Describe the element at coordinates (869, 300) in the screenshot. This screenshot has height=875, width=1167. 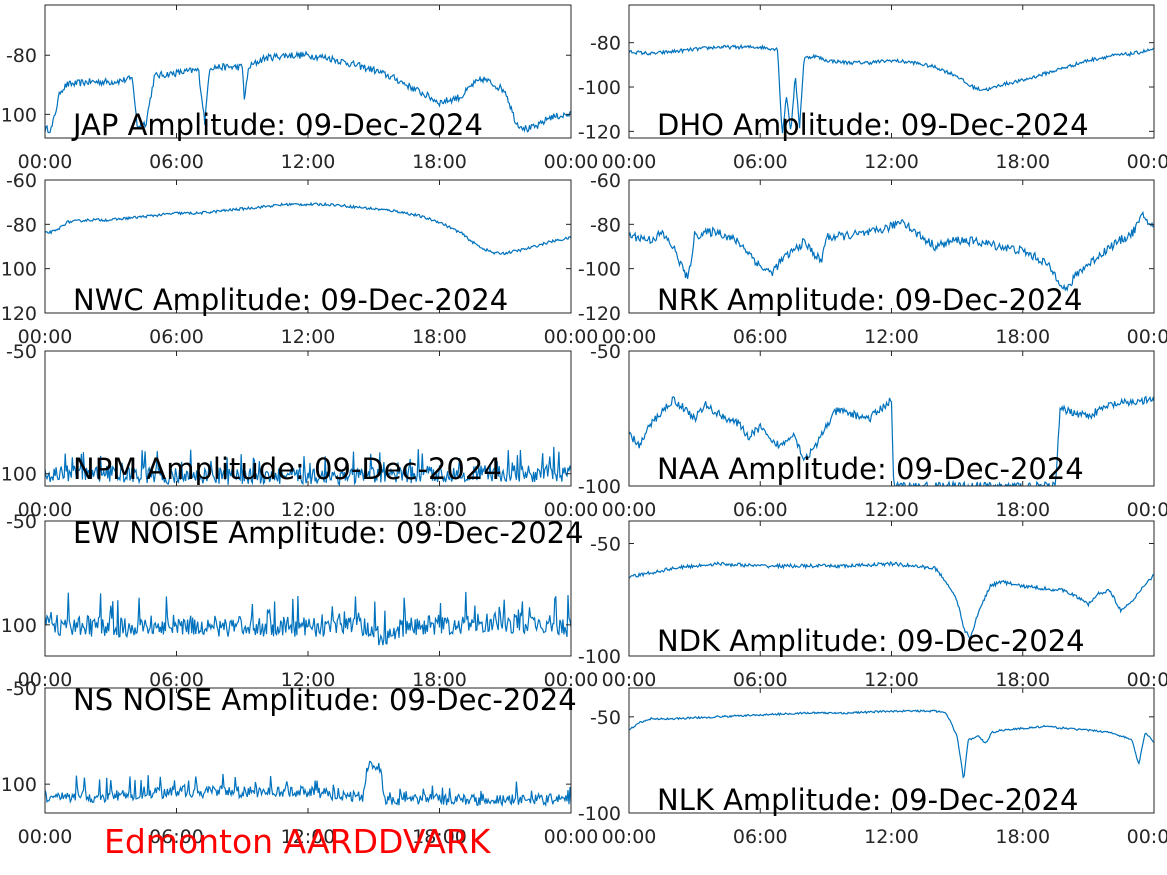
I see `panel-title: NRK Amplitude: 09-Dec-2024` at that location.